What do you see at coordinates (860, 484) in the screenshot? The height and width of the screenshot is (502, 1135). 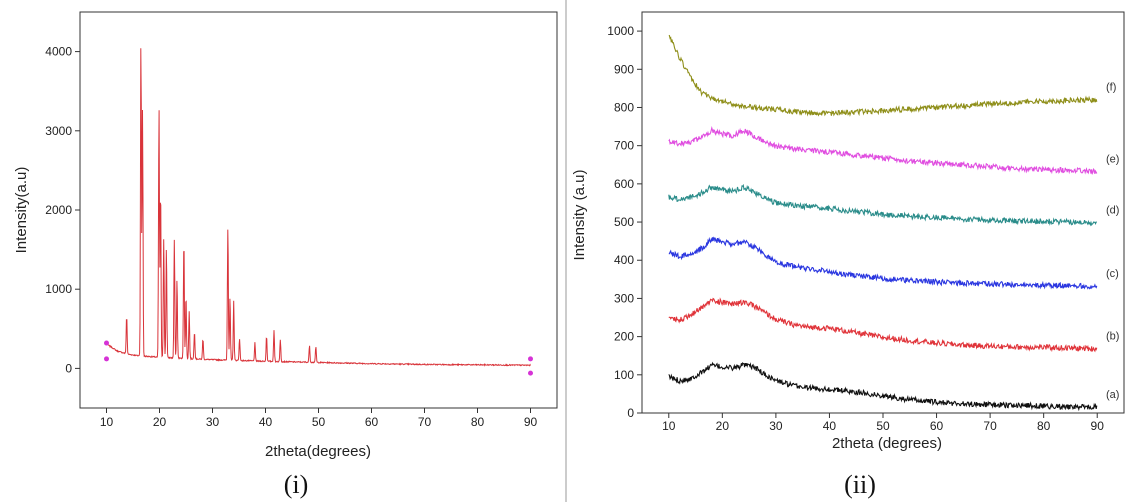 I see `chart-ii-panel-label: (ii)` at bounding box center [860, 484].